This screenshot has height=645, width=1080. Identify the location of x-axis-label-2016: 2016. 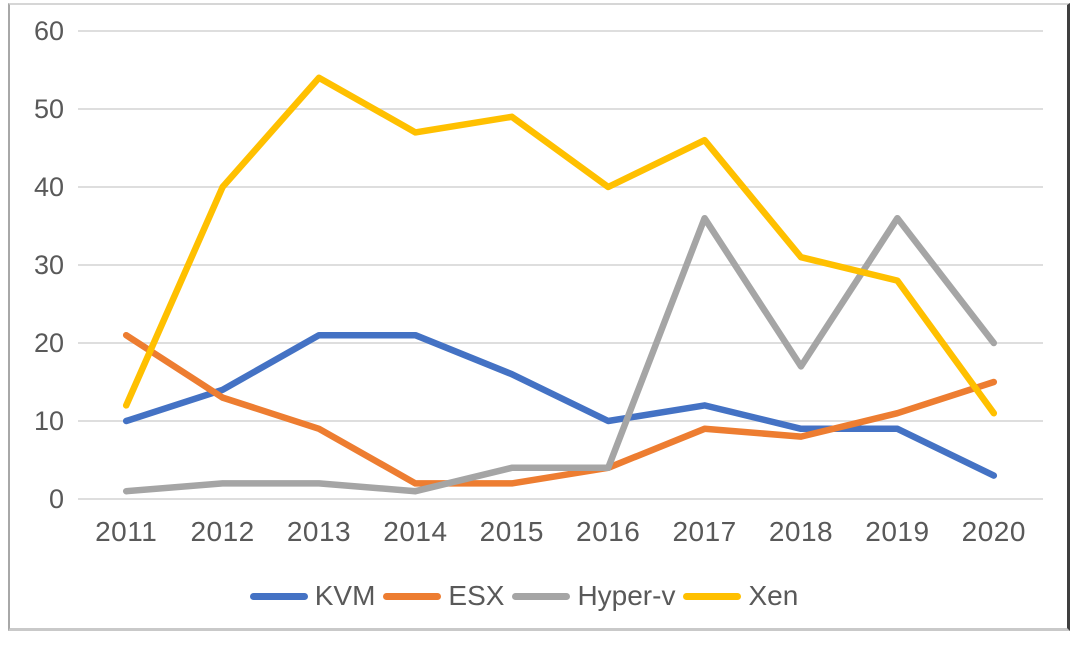
(608, 531).